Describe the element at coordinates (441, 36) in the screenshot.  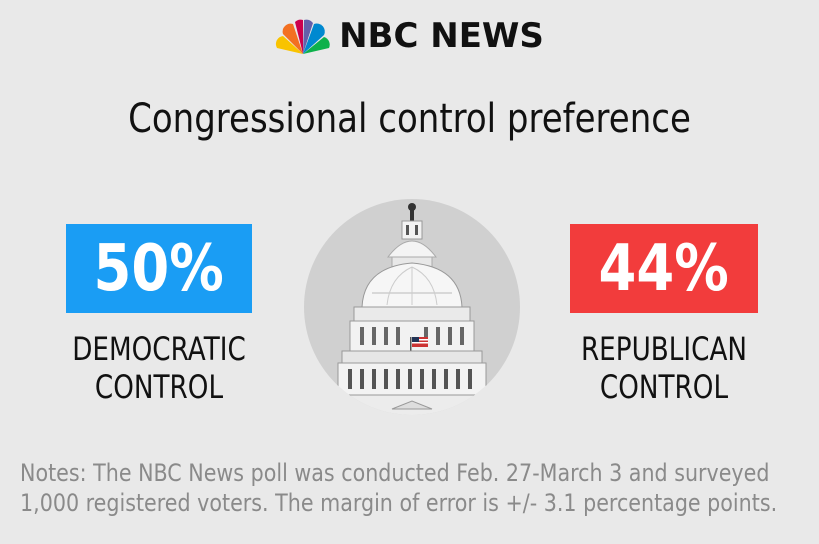
I see `brand-name: NBC NEWS` at that location.